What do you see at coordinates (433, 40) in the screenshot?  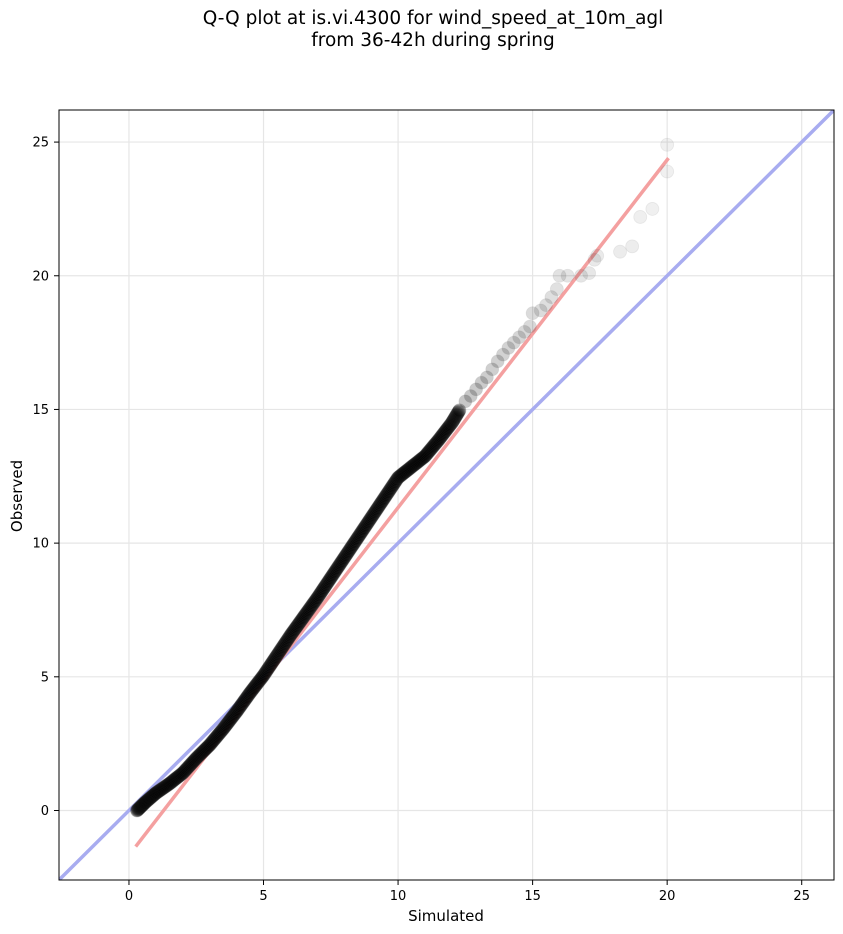 I see `chart-title-line-2: from 36-42h during spring` at bounding box center [433, 40].